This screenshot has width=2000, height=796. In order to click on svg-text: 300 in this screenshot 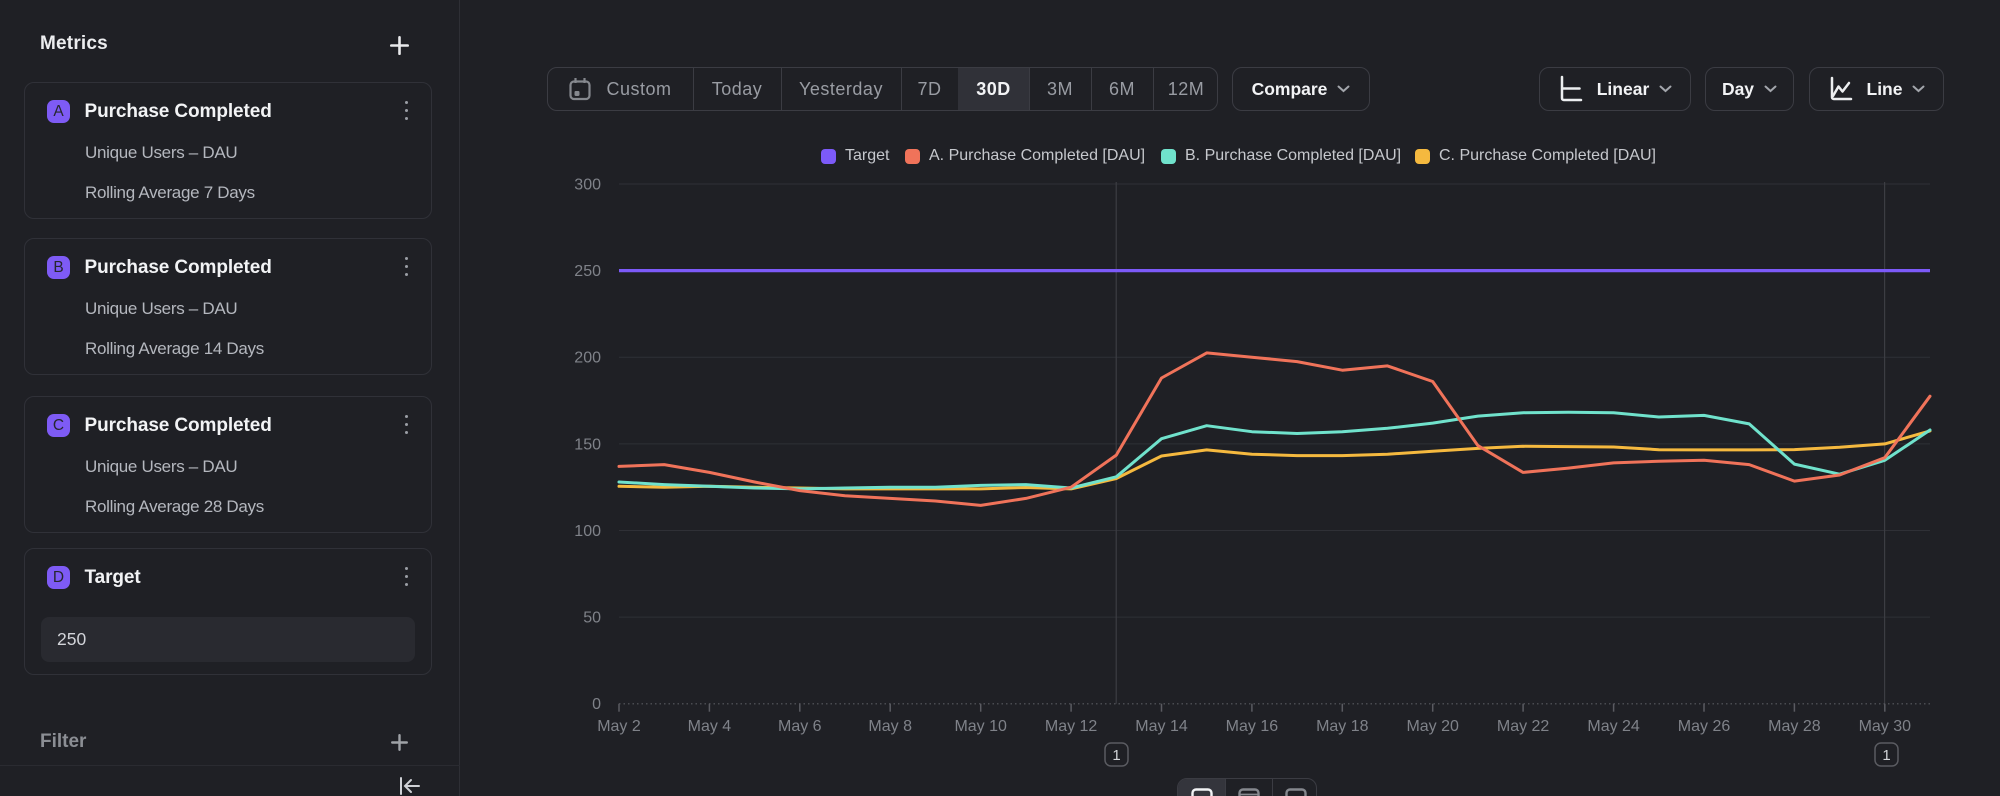, I will do `click(587, 185)`.